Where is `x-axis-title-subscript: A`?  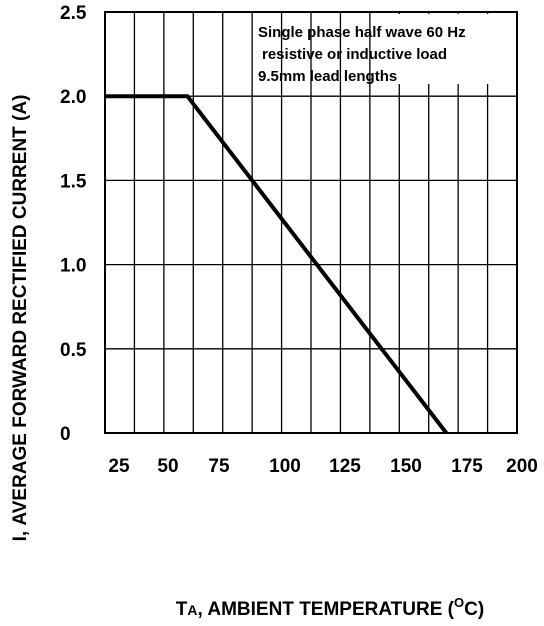 x-axis-title-subscript: A is located at coordinates (192, 610).